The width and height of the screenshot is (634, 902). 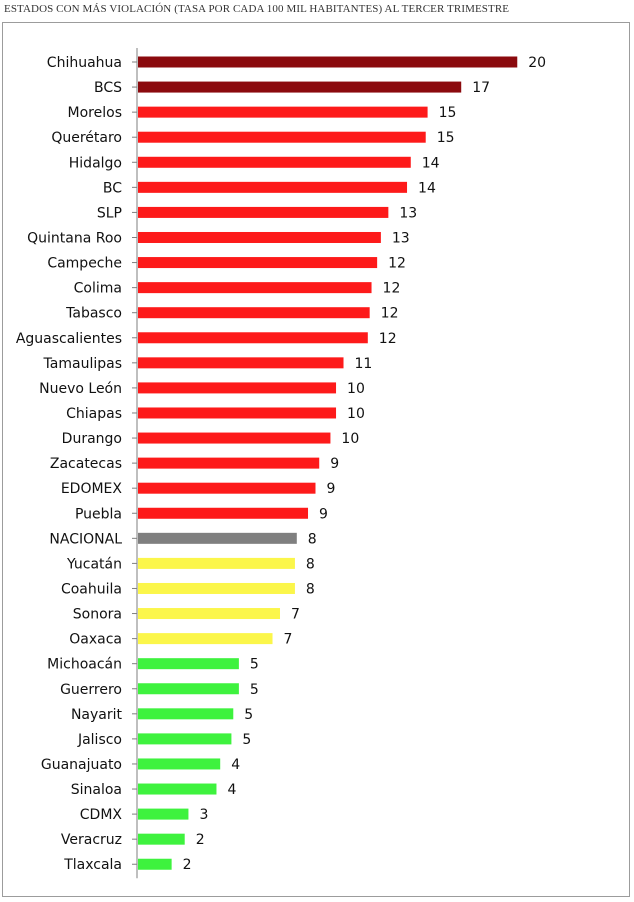 I want to click on category-label: Veracruz, so click(x=91, y=840).